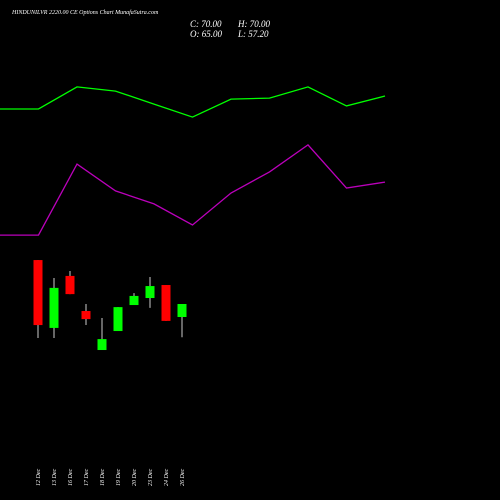  Describe the element at coordinates (87, 477) in the screenshot. I see `x-tick-label: 17 Dec` at that location.